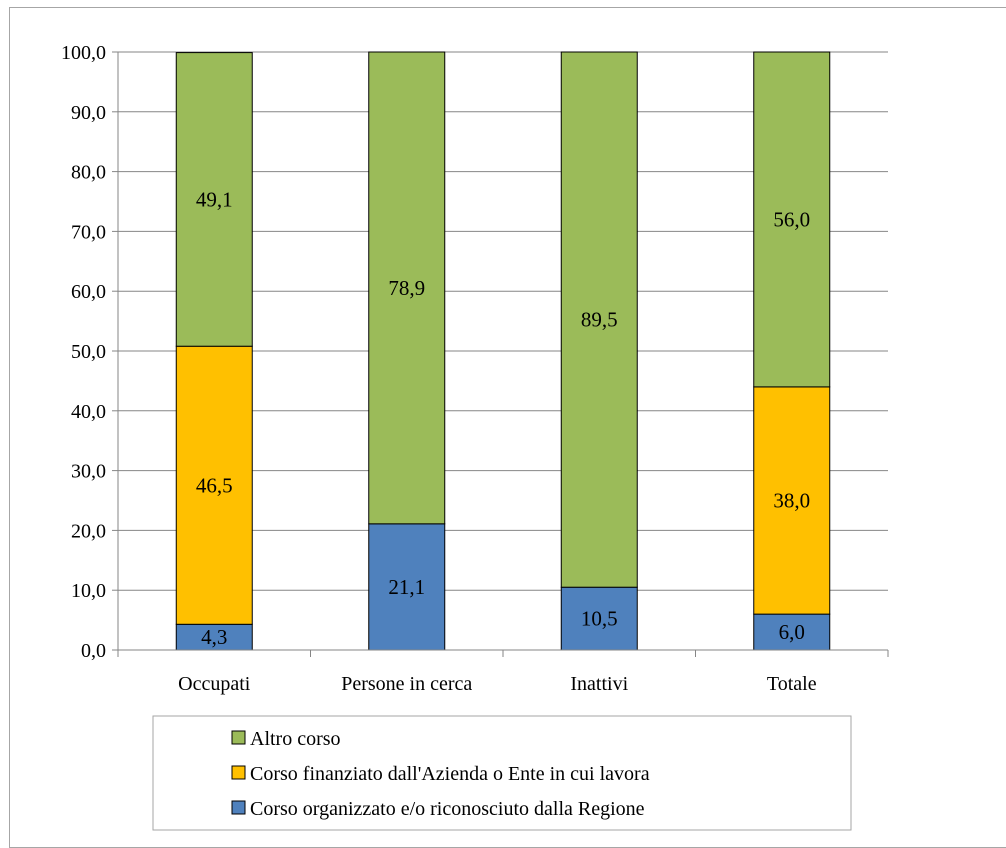 The height and width of the screenshot is (848, 1006). Describe the element at coordinates (88, 232) in the screenshot. I see `y-tick-label: 70,0` at that location.